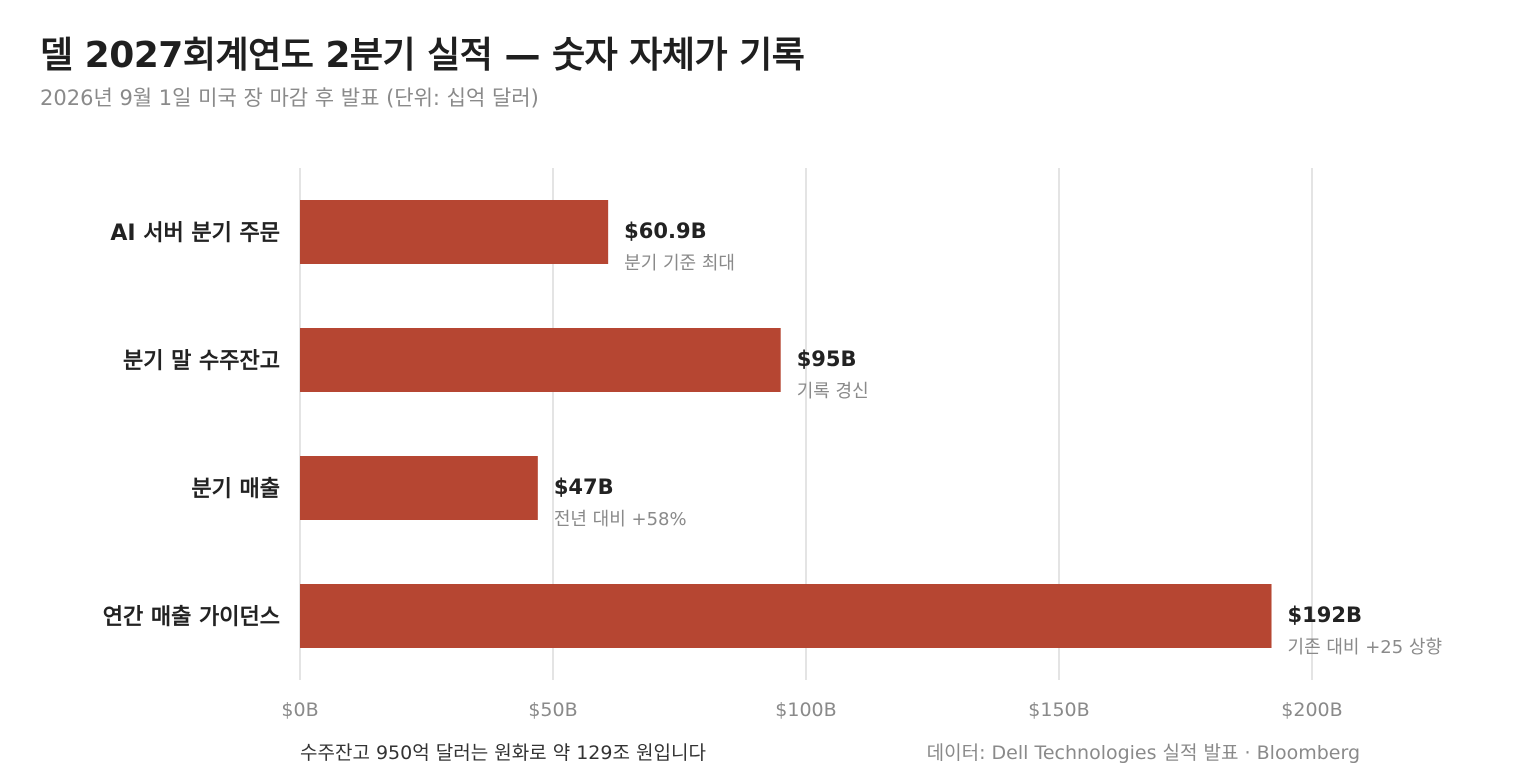 This screenshot has width=1520, height=780. What do you see at coordinates (665, 231) in the screenshot?
I see `value-label: $60.9B` at bounding box center [665, 231].